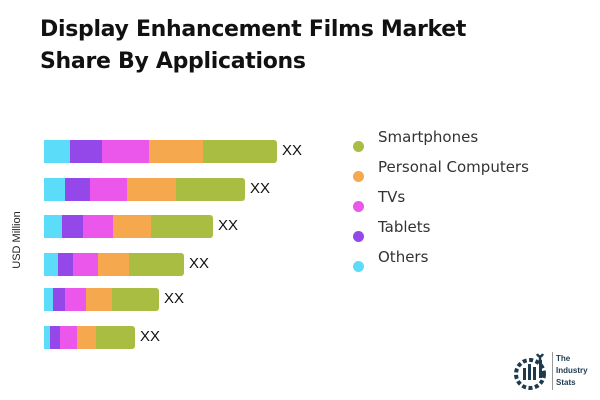  What do you see at coordinates (566, 382) in the screenshot?
I see `logo-text-line-3: Stats` at bounding box center [566, 382].